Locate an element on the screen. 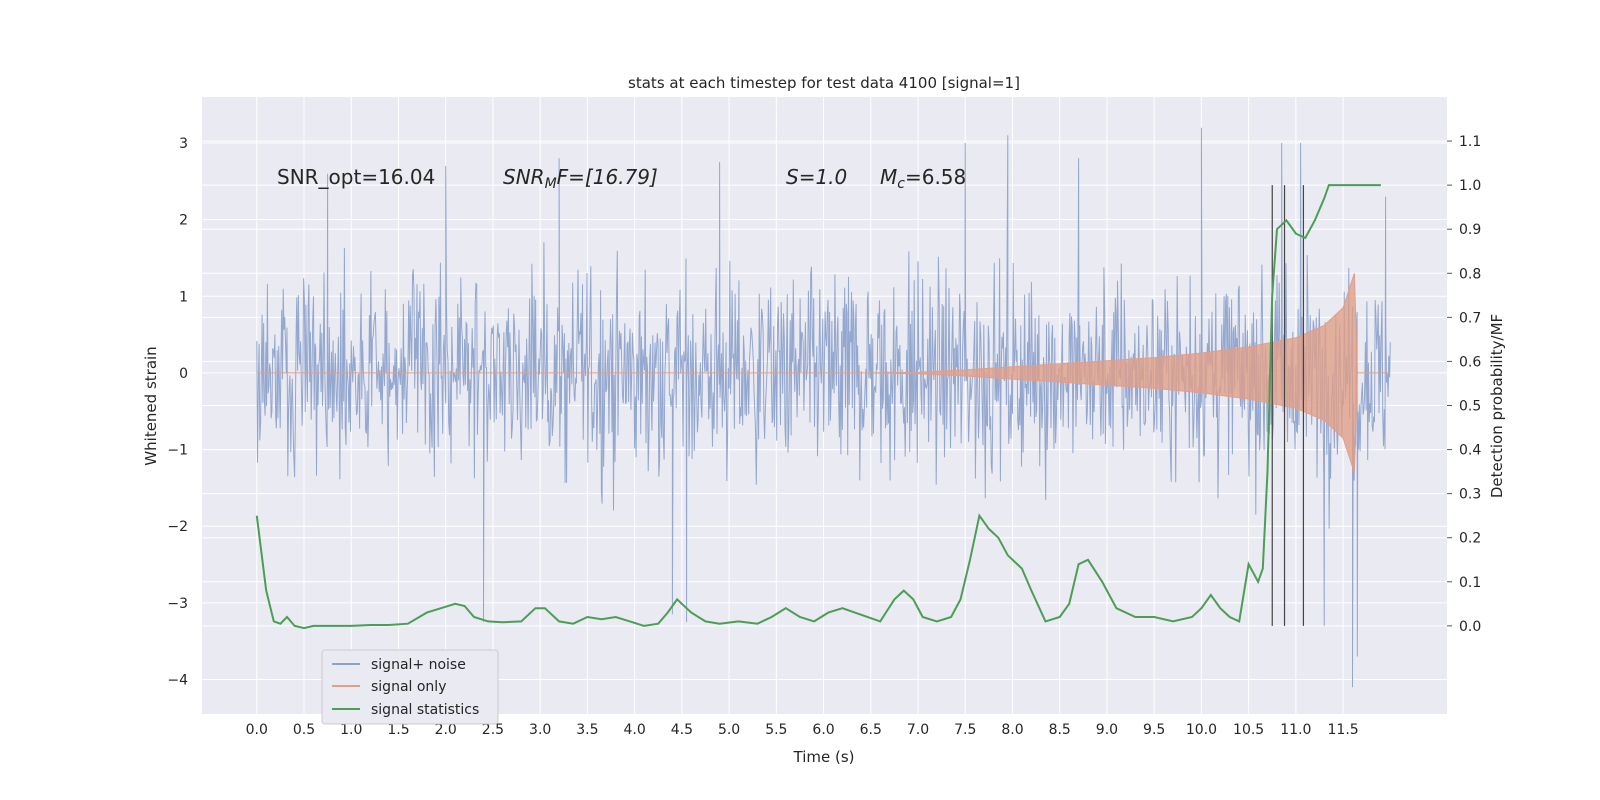  x-tick-label: 4.5 is located at coordinates (682, 730).